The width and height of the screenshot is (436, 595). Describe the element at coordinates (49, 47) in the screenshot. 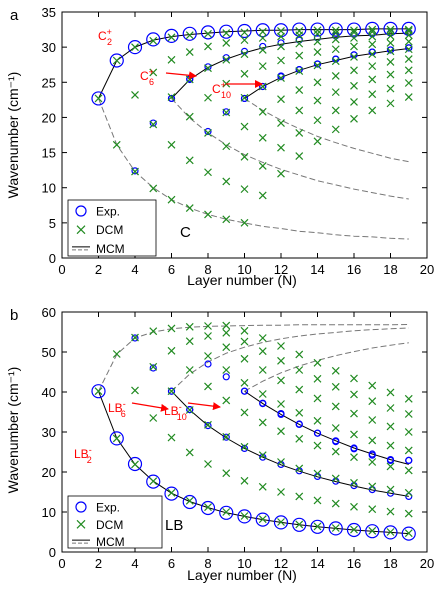

I see `y-tick-label: 30` at that location.